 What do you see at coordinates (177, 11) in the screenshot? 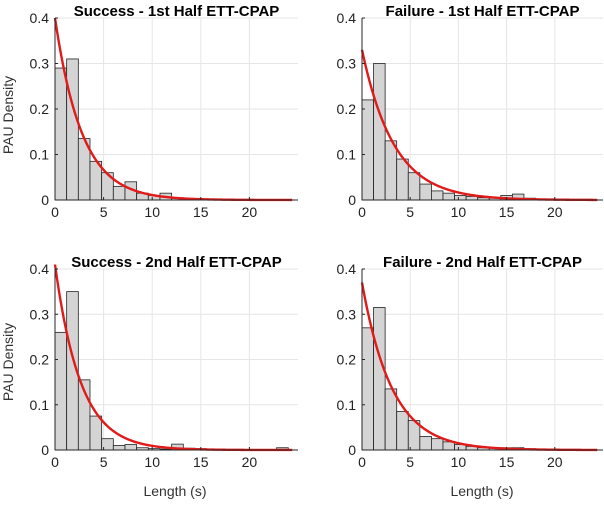
I see `chart-title: Success - 1st Half ETT-CPAP` at bounding box center [177, 11].